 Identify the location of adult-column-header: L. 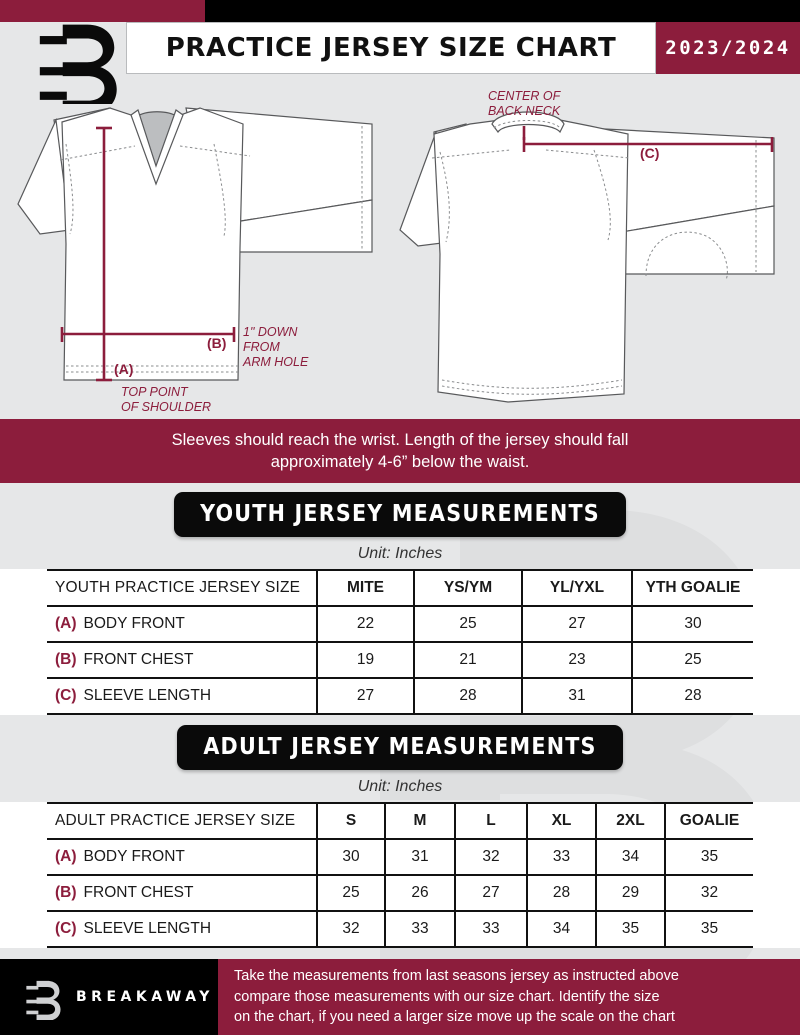
(491, 820).